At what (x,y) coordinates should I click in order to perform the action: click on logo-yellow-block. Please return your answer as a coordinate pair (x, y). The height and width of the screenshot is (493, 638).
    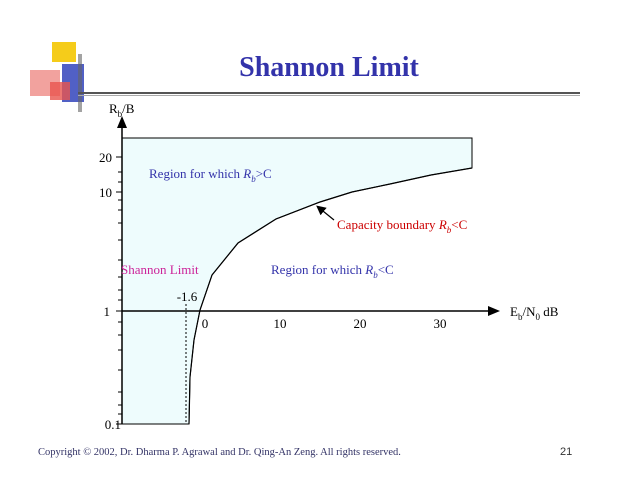
    Looking at the image, I should click on (64, 52).